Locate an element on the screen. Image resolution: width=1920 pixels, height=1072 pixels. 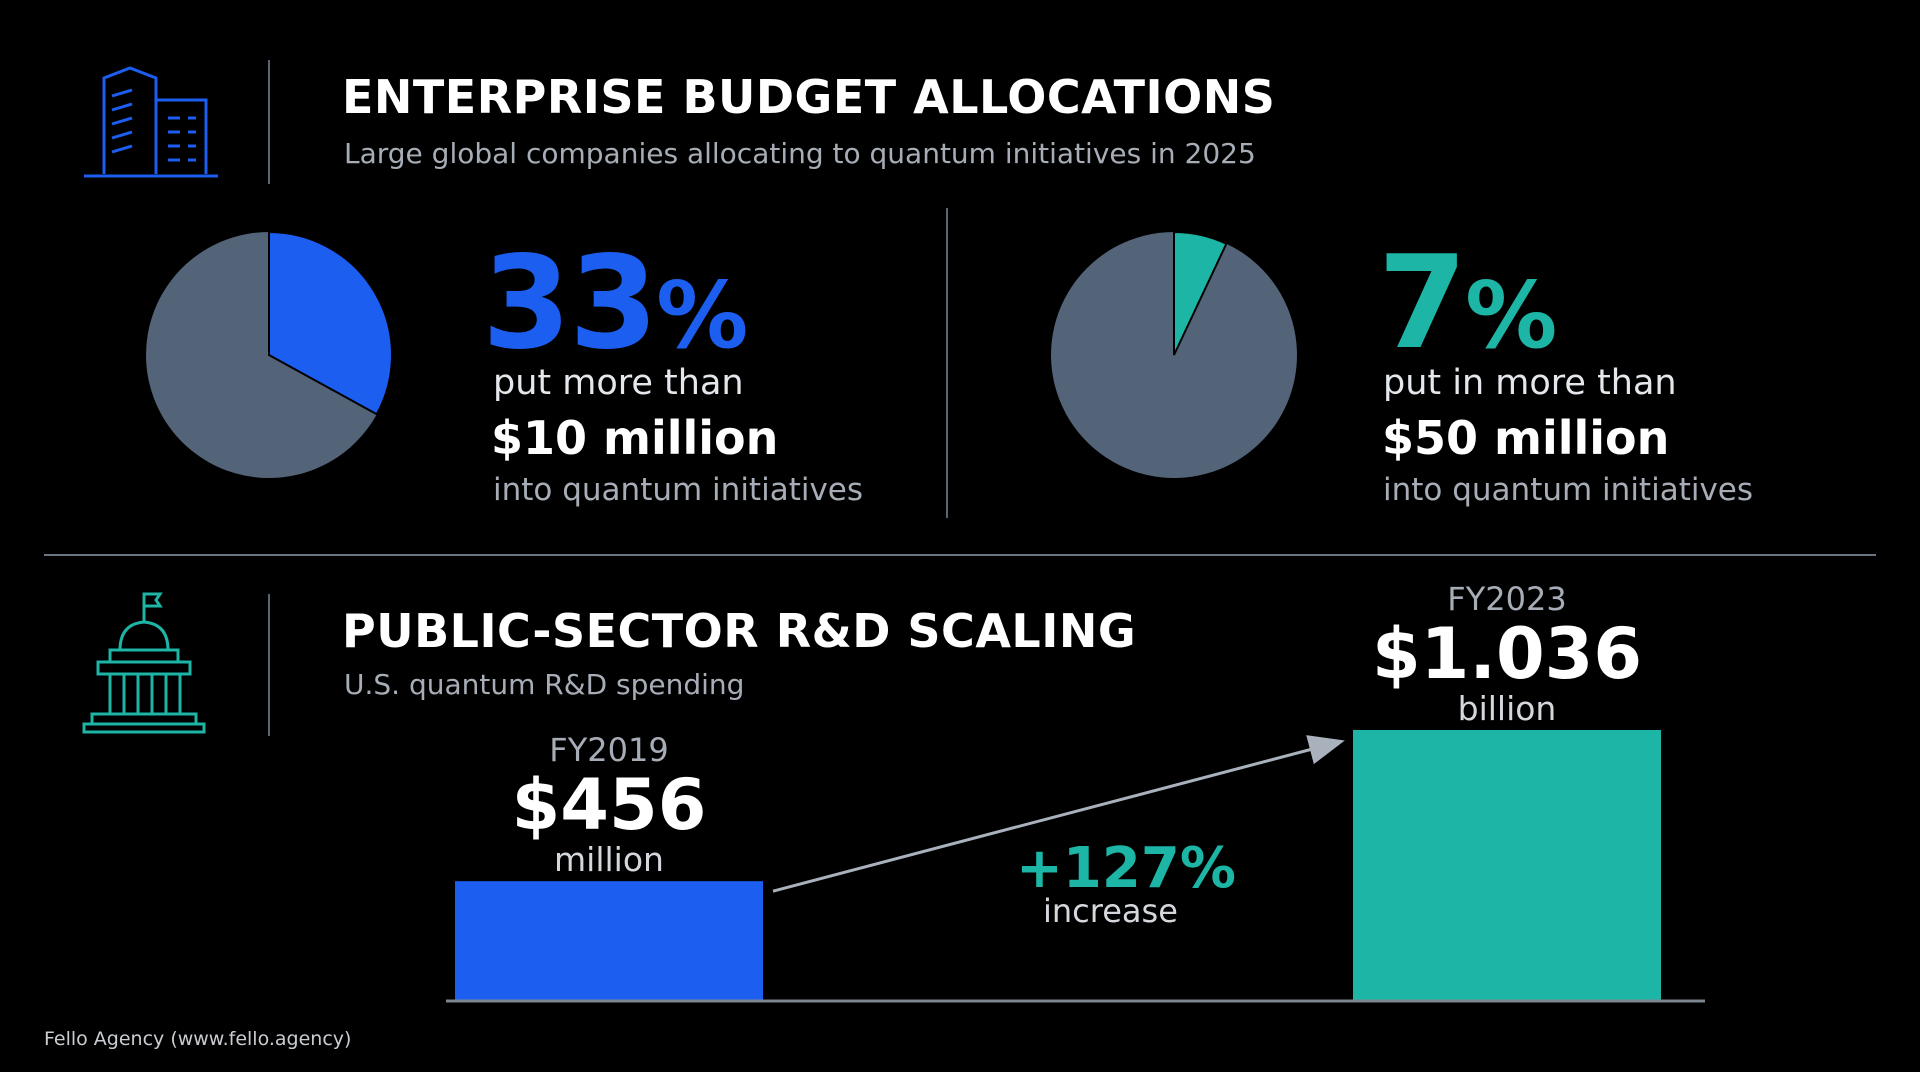
bar-value: $456 is located at coordinates (609, 805).